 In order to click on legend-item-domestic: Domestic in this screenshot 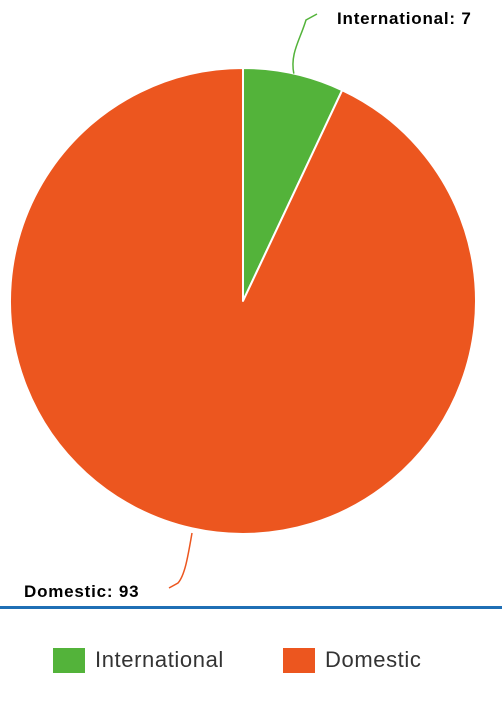, I will do `click(352, 660)`.